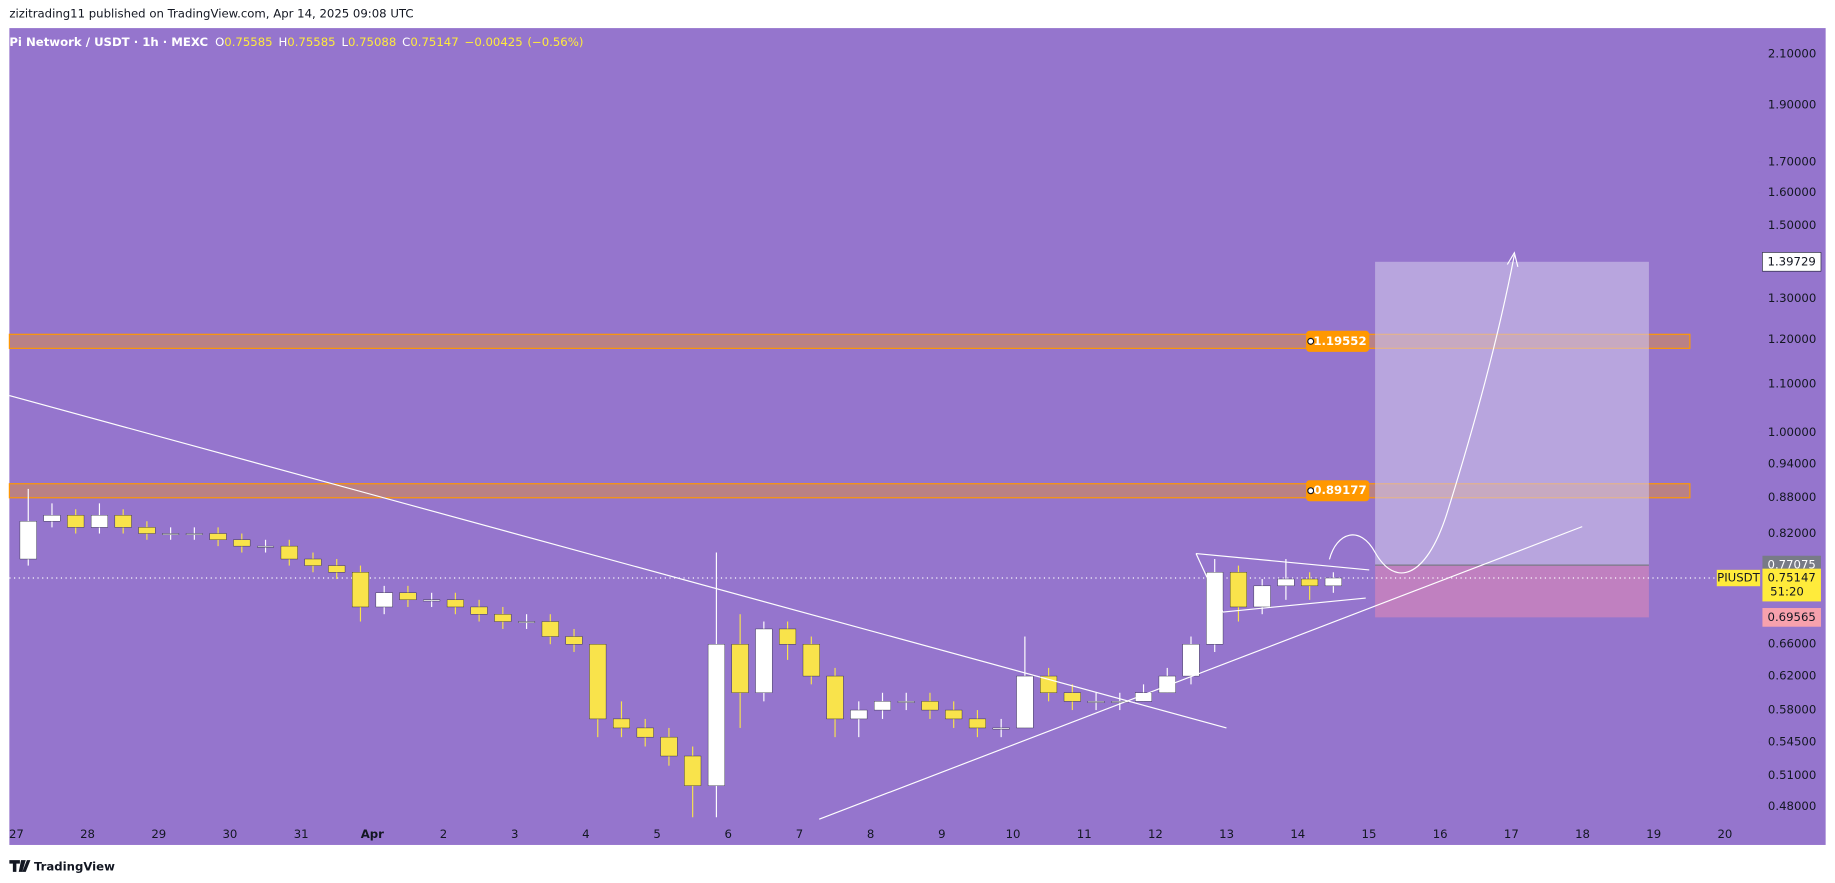  What do you see at coordinates (1339, 490) in the screenshot?
I see `level-label: 0.89177` at bounding box center [1339, 490].